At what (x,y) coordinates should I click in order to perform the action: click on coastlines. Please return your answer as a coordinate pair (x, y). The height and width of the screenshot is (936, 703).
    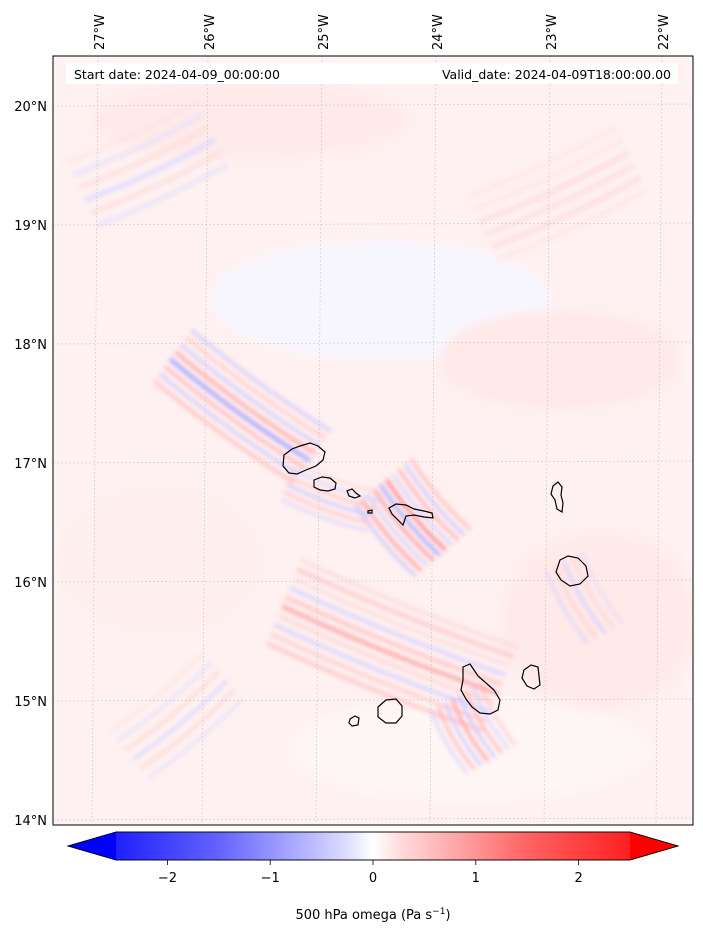
    Looking at the image, I should click on (435, 584).